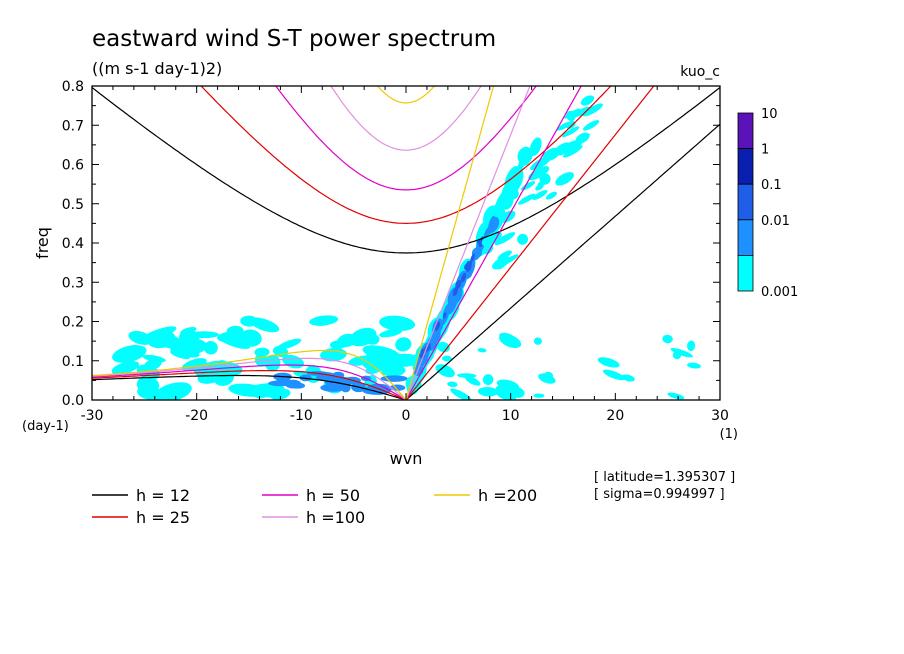  What do you see at coordinates (771, 185) in the screenshot?
I see `colorbar-label: 0.1` at bounding box center [771, 185].